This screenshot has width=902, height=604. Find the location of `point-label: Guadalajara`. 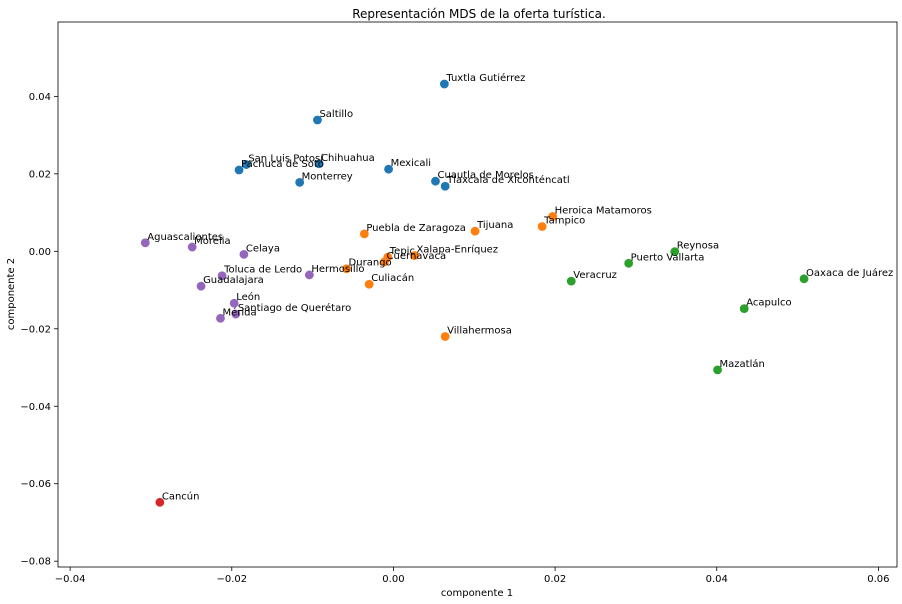

point-label: Guadalajara is located at coordinates (233, 280).